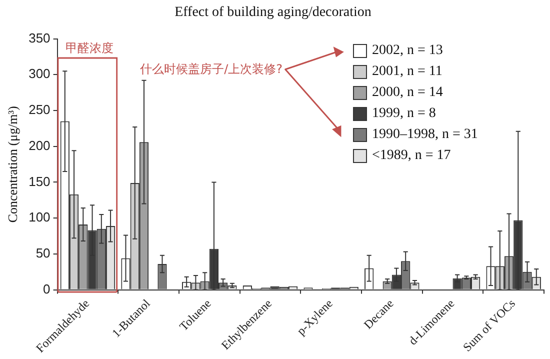  I want to click on annotation: 甲醛浓度, so click(89, 48).